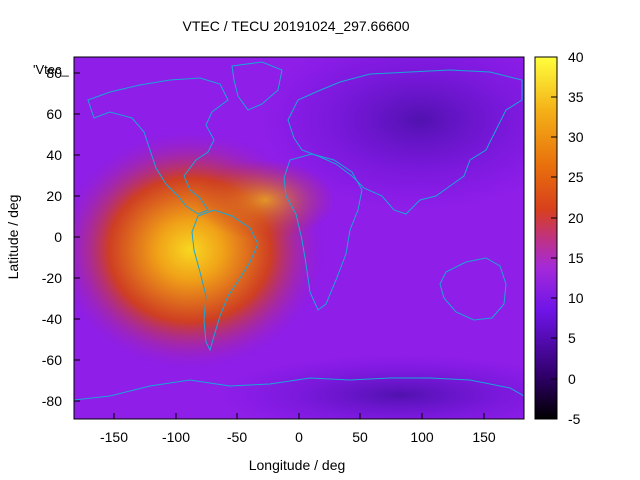 This screenshot has width=640, height=480. I want to click on y-tick-label: -80, so click(52, 401).